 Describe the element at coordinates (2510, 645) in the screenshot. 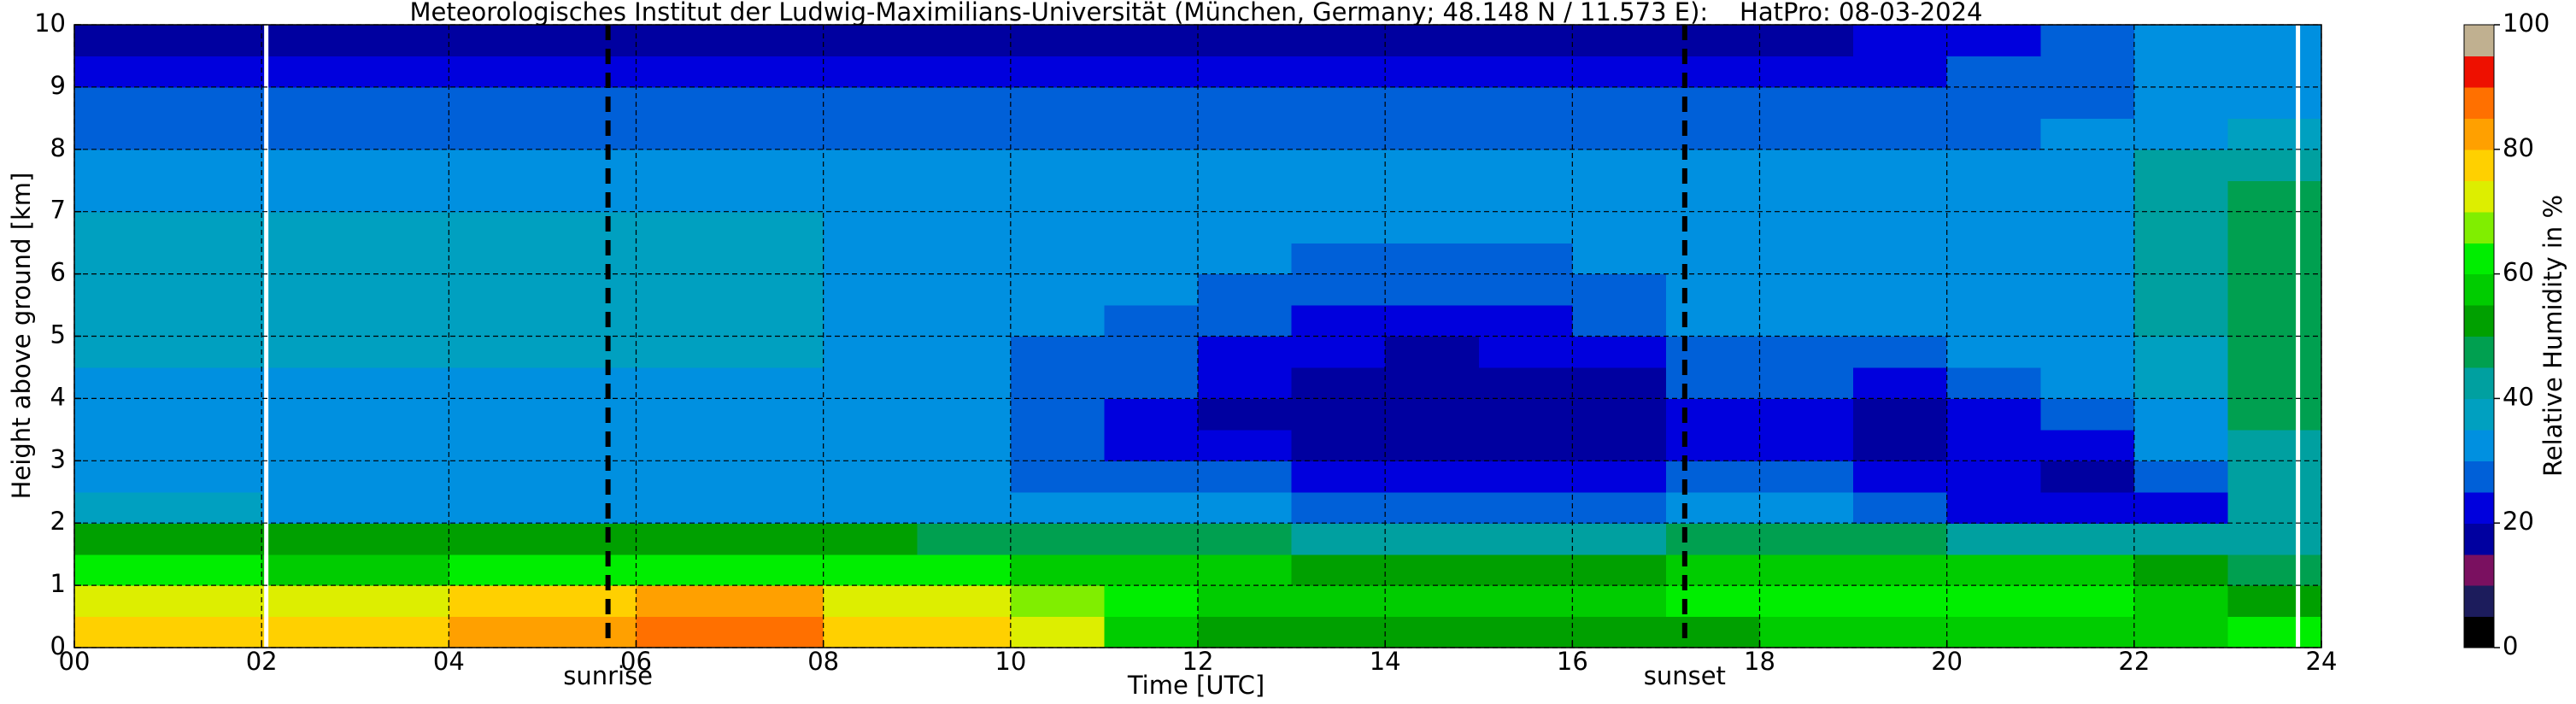

I see `colorbar-tick-label: 0` at that location.